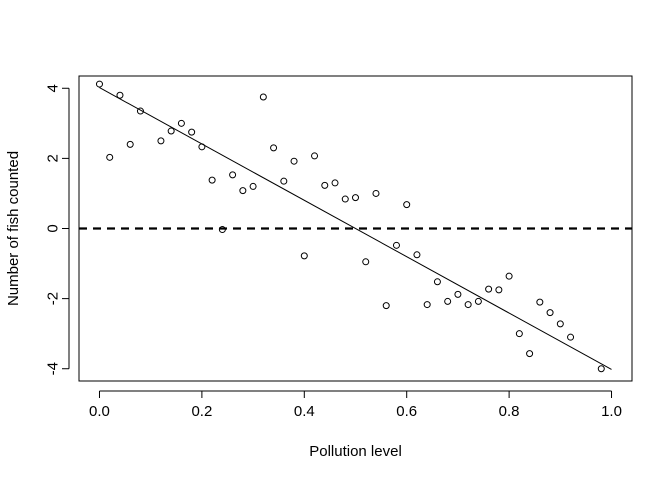 The height and width of the screenshot is (480, 672). I want to click on x-tick-label: 1.0, so click(611, 411).